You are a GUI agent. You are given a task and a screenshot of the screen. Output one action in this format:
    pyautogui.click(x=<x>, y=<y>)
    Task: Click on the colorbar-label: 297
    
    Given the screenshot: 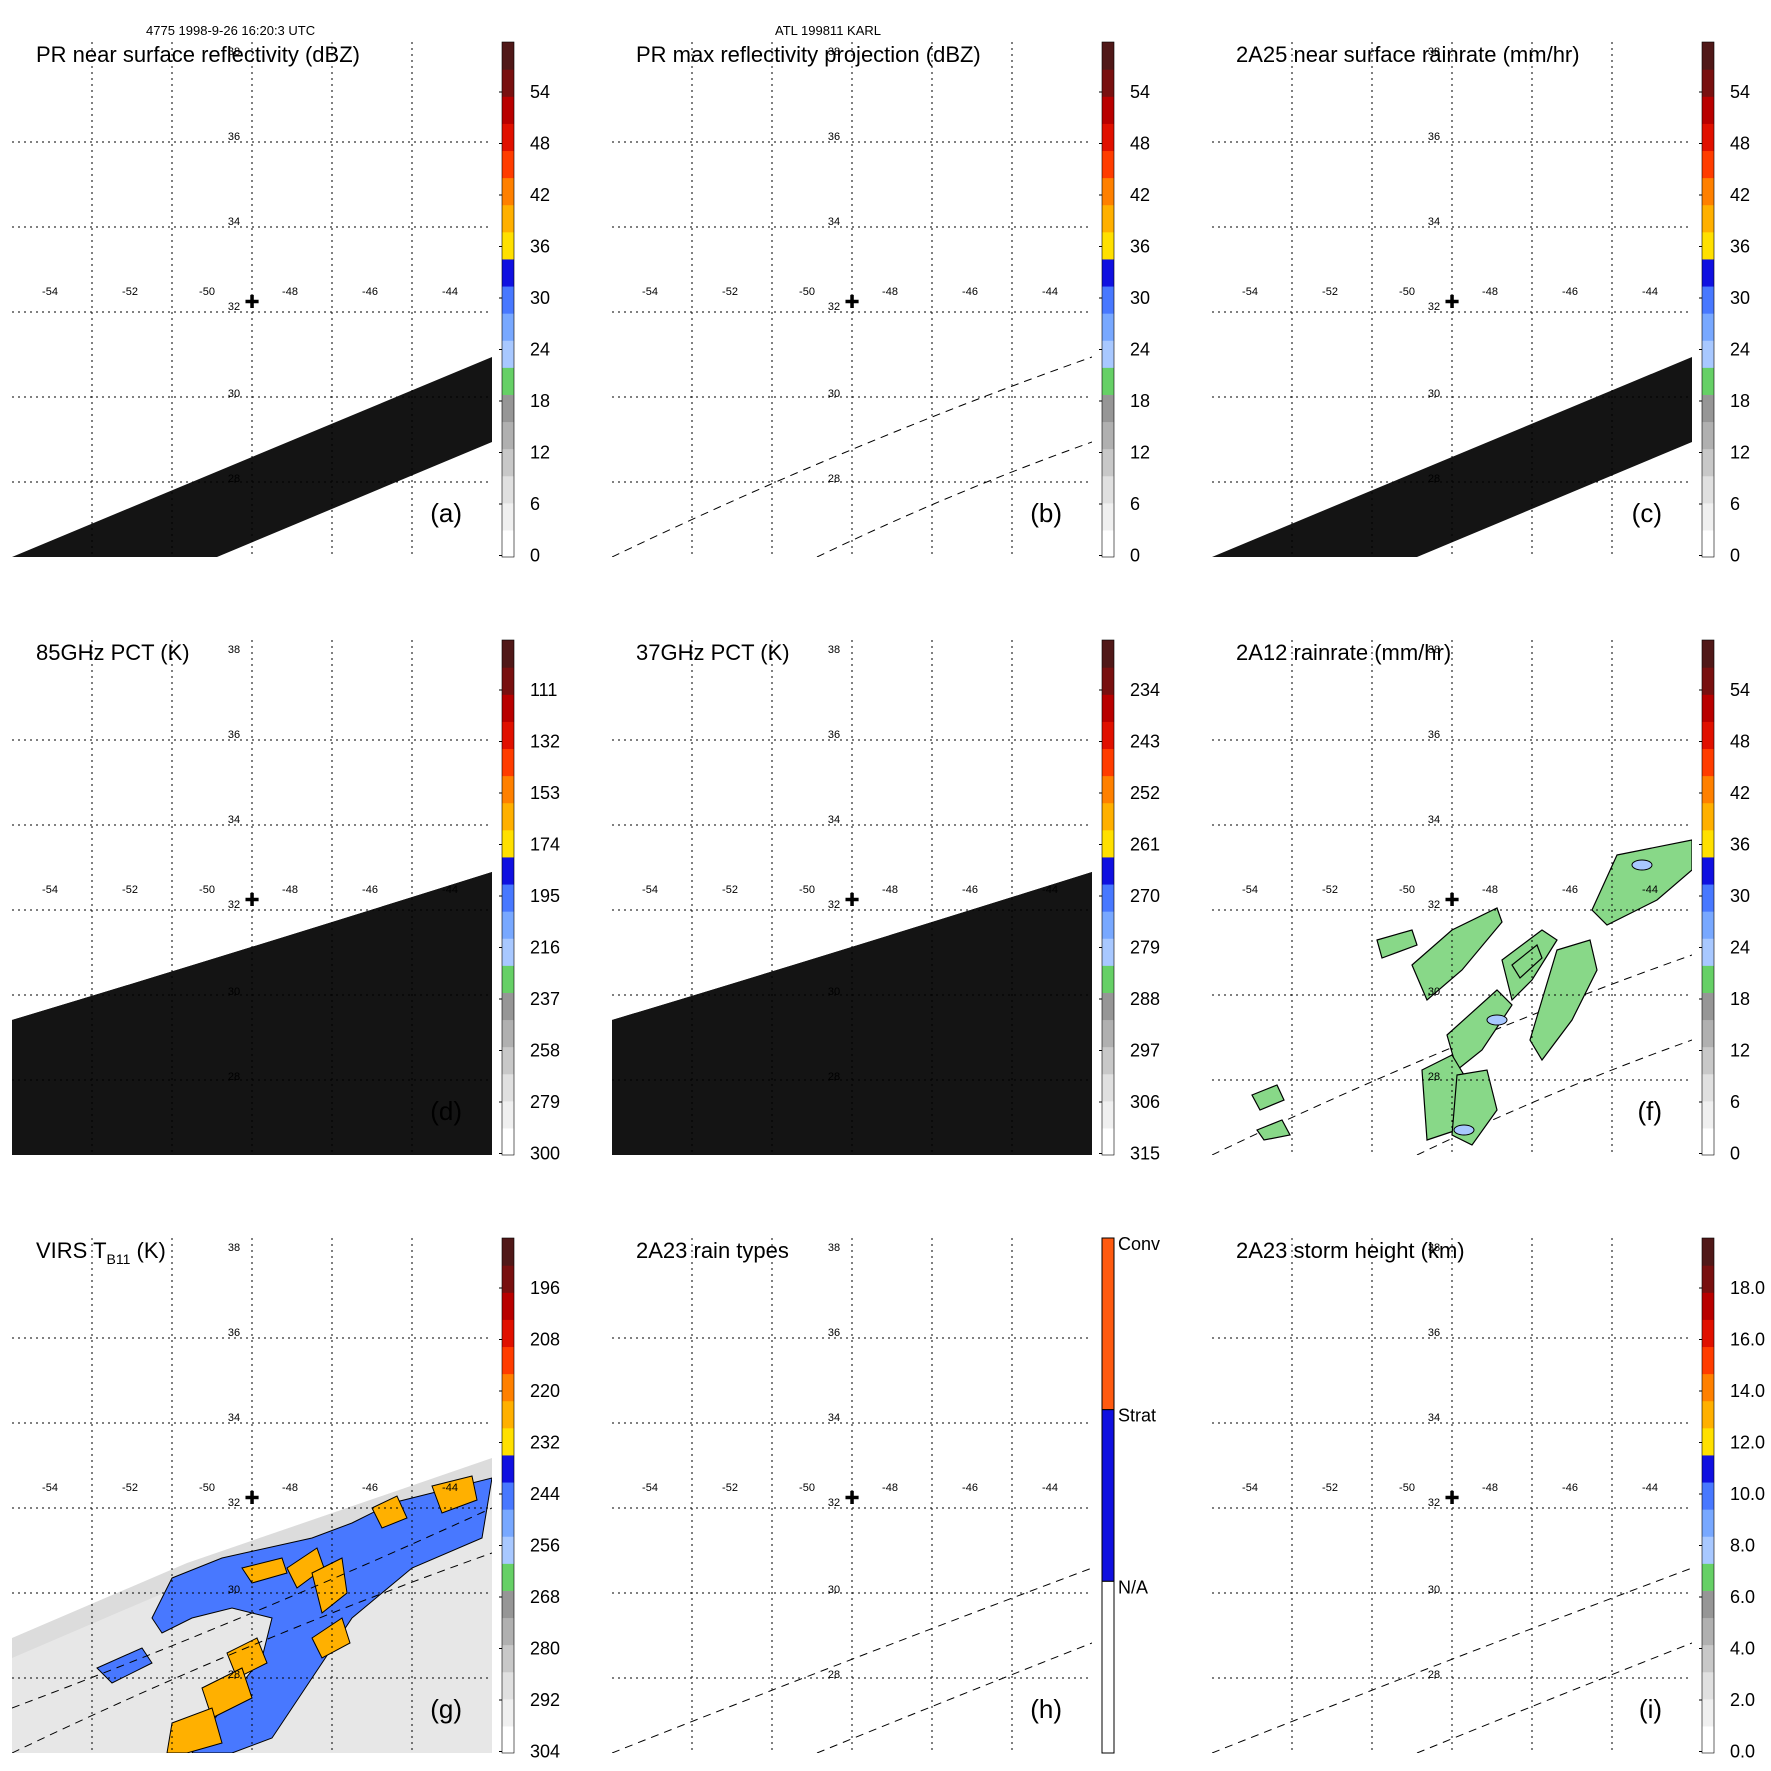 What is the action you would take?
    pyautogui.click(x=1145, y=1051)
    